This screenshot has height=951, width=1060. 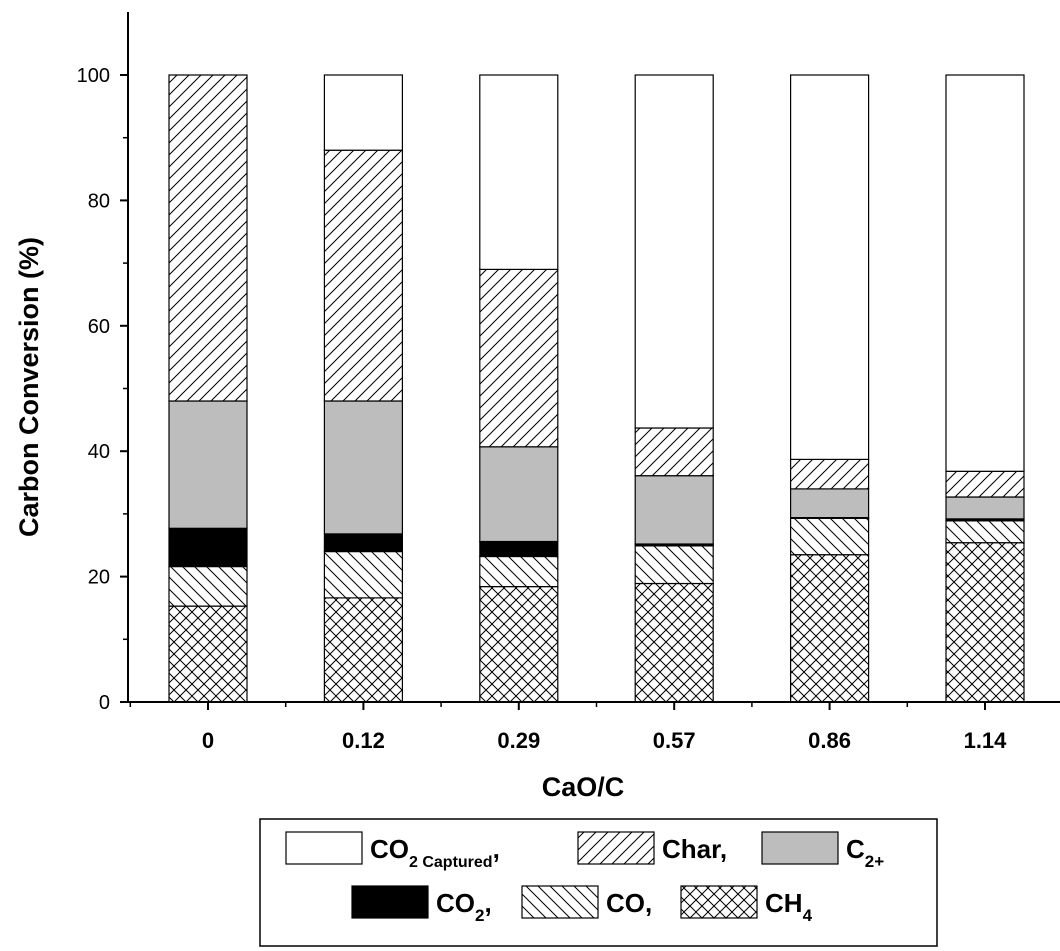 What do you see at coordinates (99, 327) in the screenshot?
I see `y-tick-label: 60` at bounding box center [99, 327].